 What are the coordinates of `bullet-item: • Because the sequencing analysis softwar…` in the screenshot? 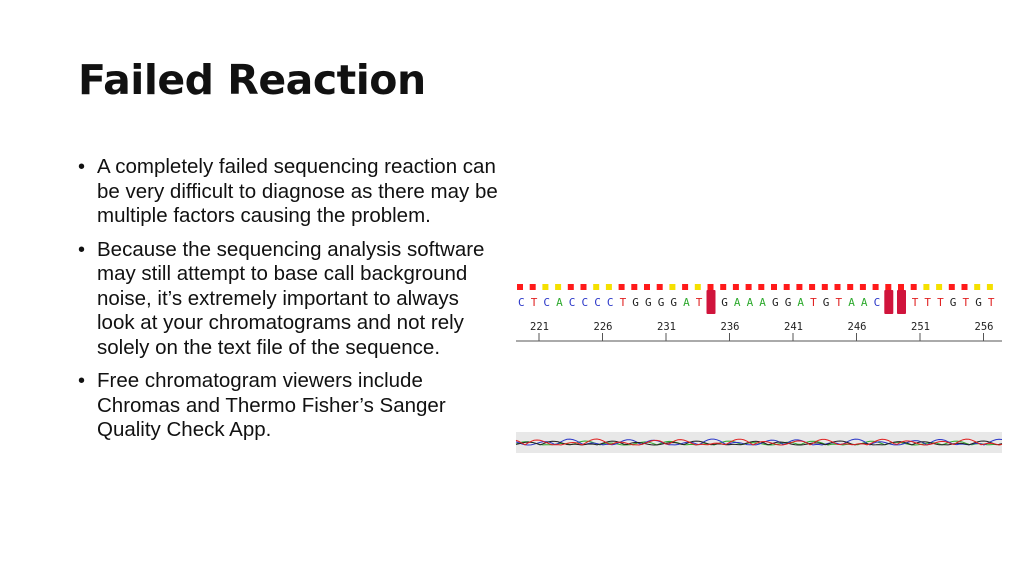 It's located at (288, 299).